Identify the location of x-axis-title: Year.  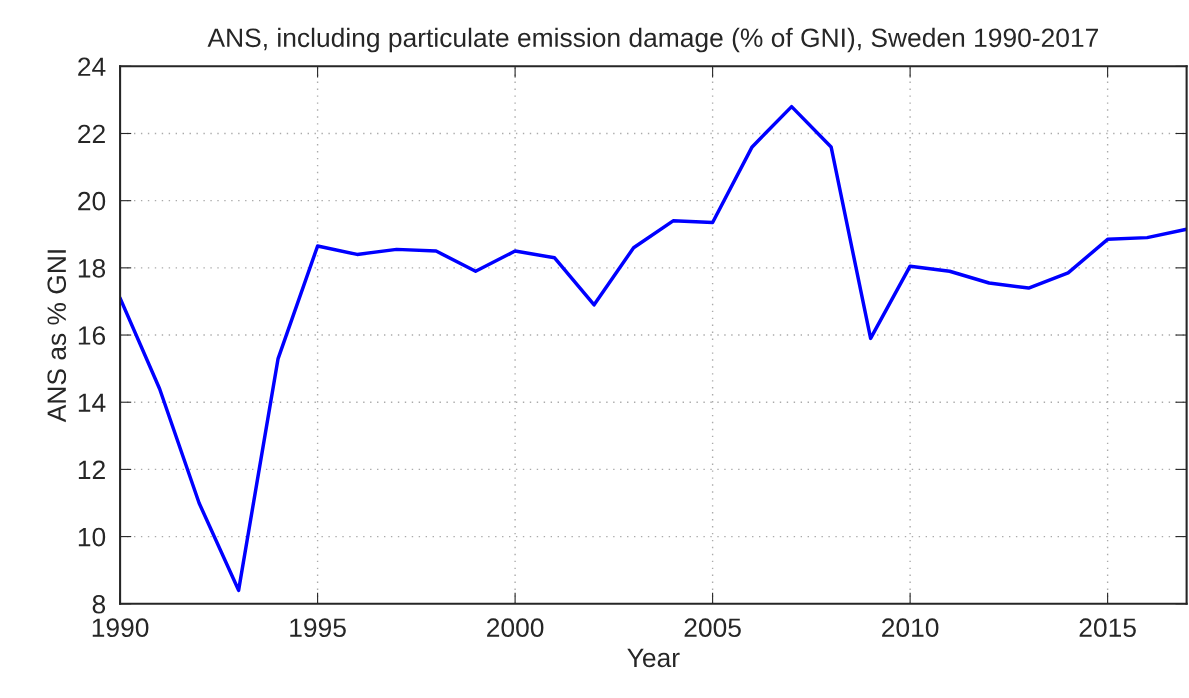
(653, 658).